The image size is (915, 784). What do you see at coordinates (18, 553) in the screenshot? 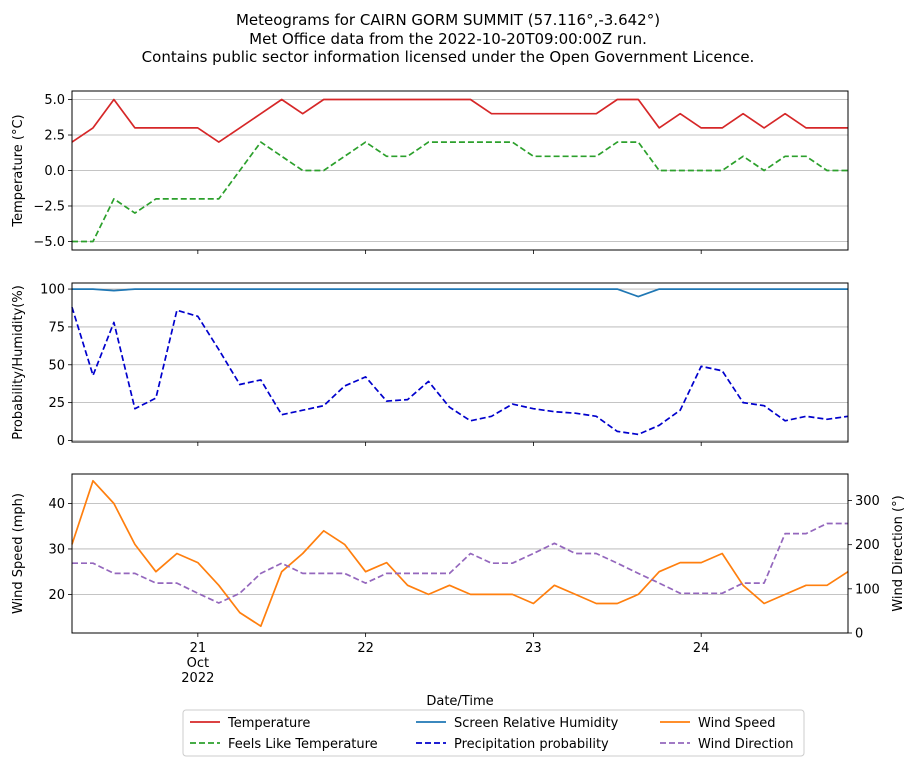
I see `y-axis-label: Wind Speed (mph)` at bounding box center [18, 553].